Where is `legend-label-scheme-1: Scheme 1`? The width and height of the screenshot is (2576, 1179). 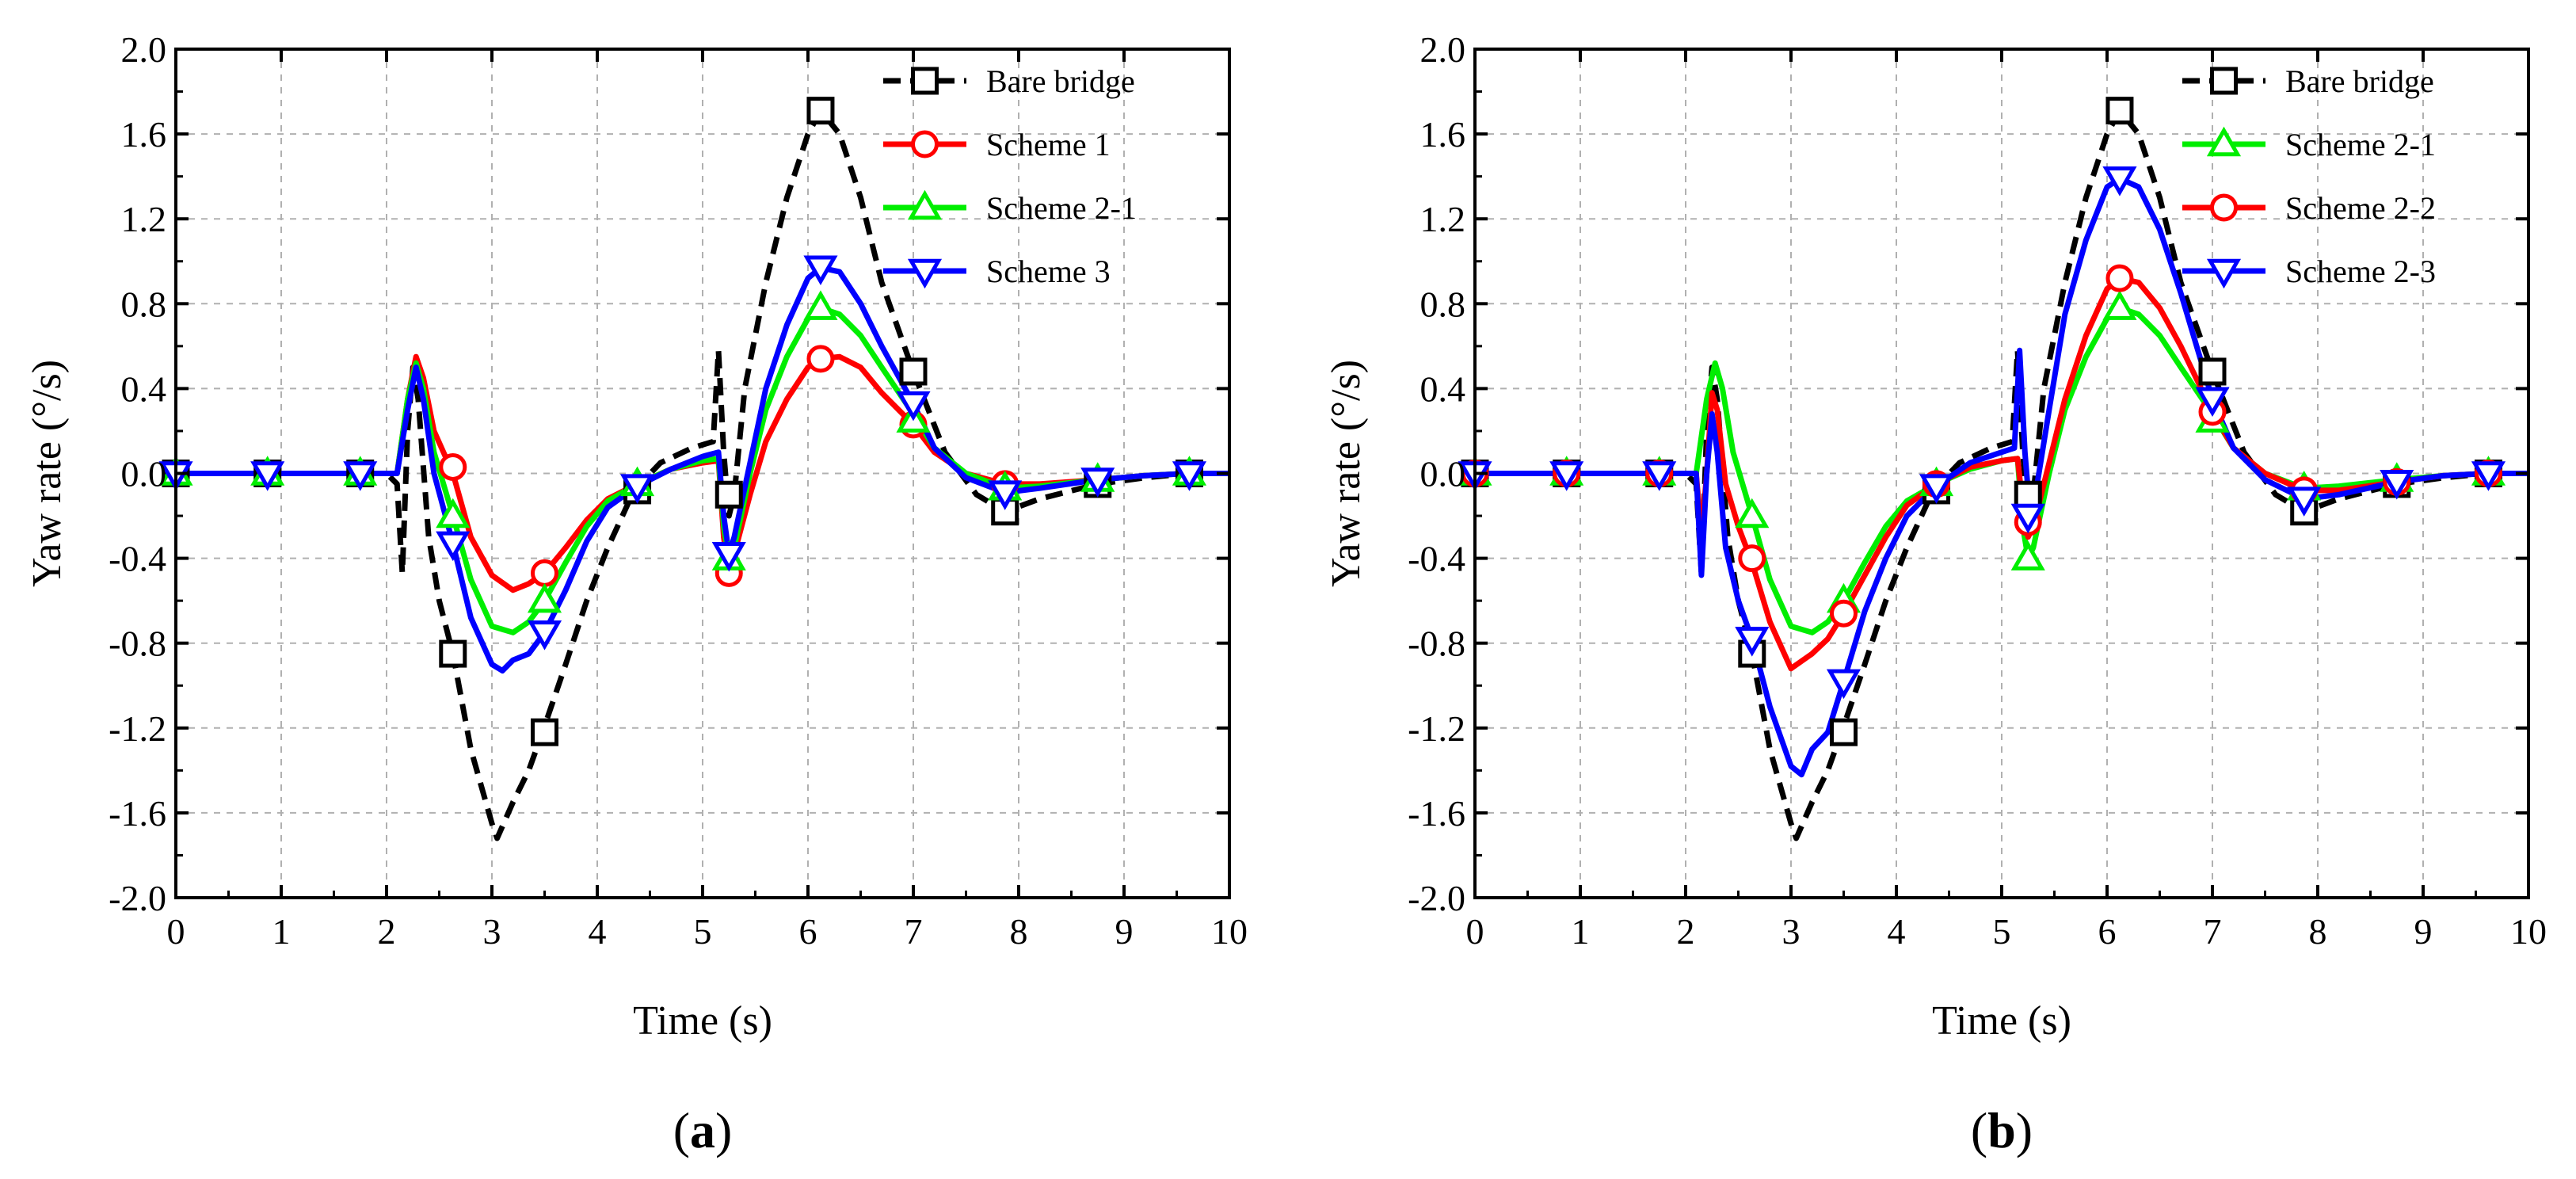
legend-label-scheme-1: Scheme 1 is located at coordinates (1048, 144).